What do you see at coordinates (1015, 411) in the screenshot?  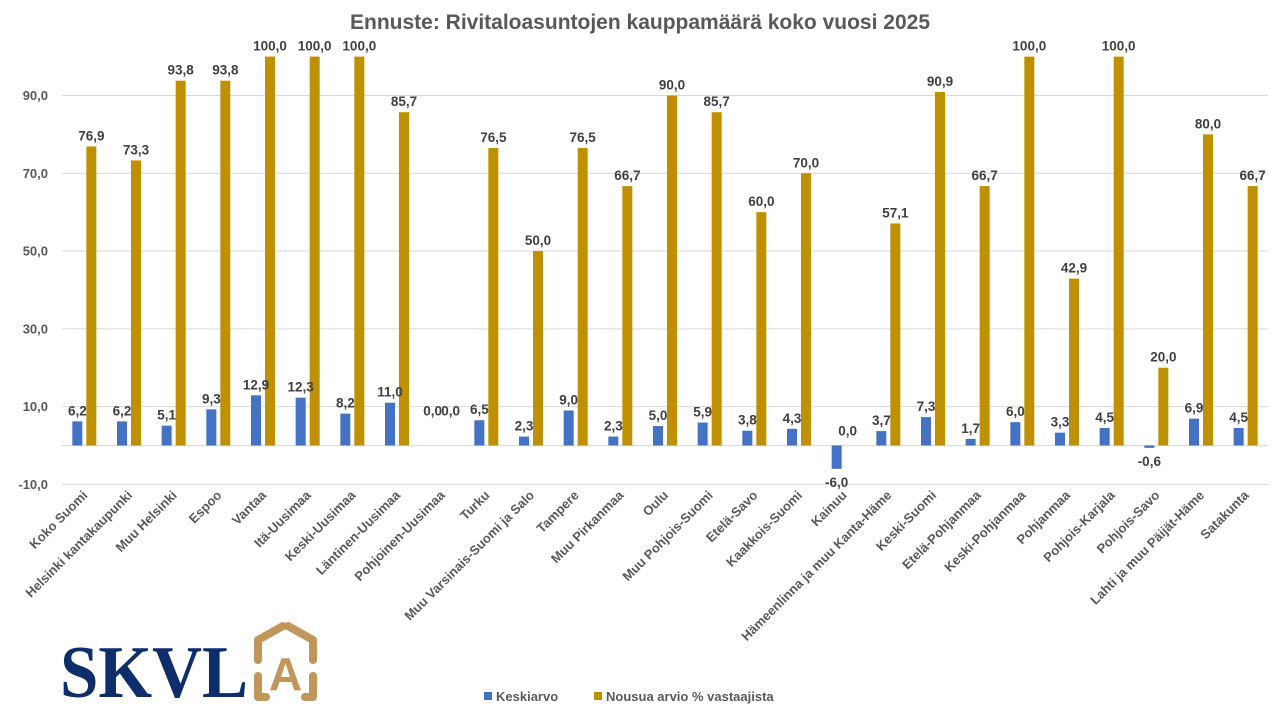 I see `data-label-keskiarvo-keski-pohjanmaa: 6,0` at bounding box center [1015, 411].